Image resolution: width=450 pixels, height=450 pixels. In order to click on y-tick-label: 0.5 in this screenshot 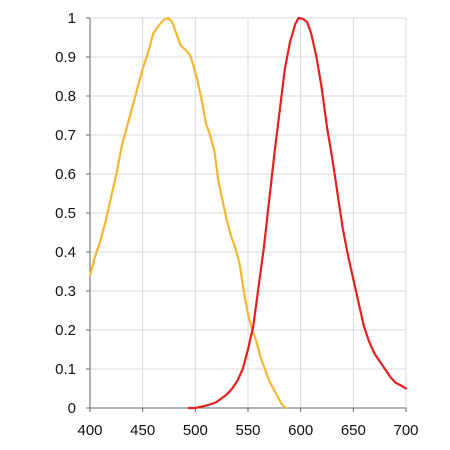, I will do `click(65, 213)`.